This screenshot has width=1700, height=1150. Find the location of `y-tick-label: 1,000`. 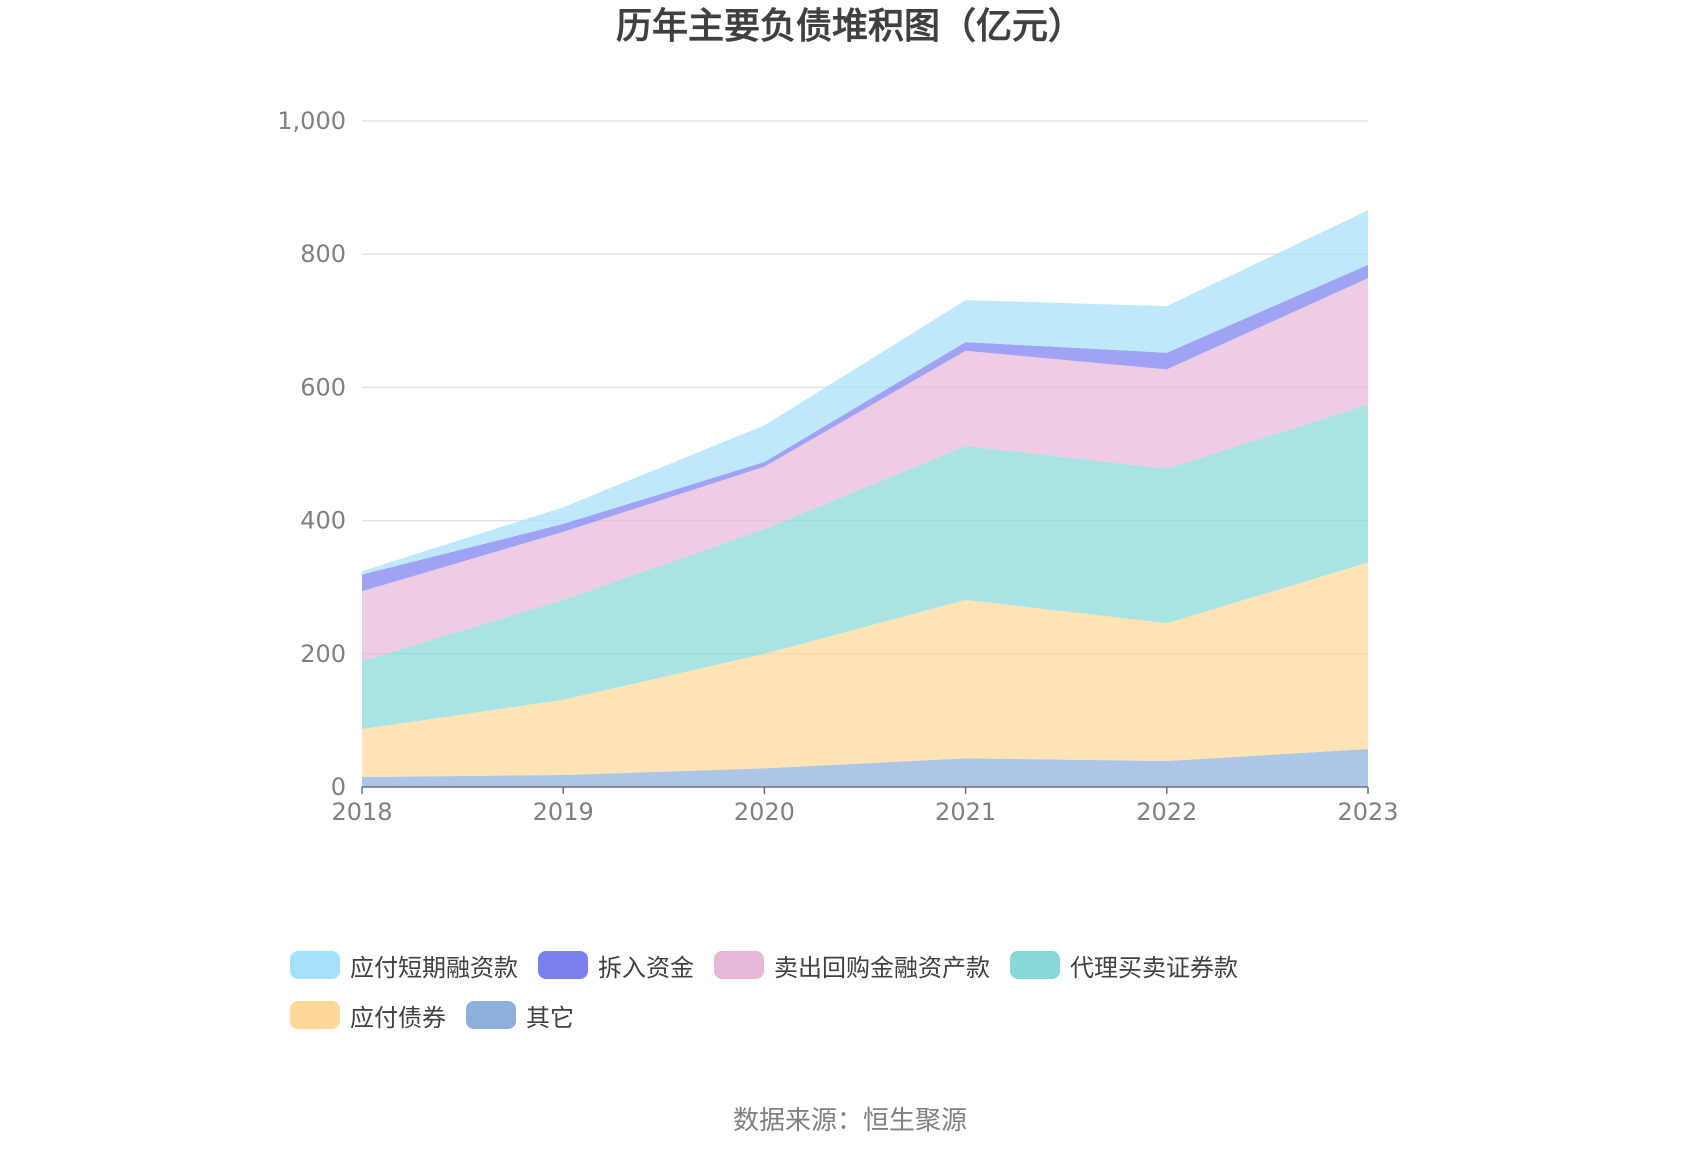

y-tick-label: 1,000 is located at coordinates (311, 121).